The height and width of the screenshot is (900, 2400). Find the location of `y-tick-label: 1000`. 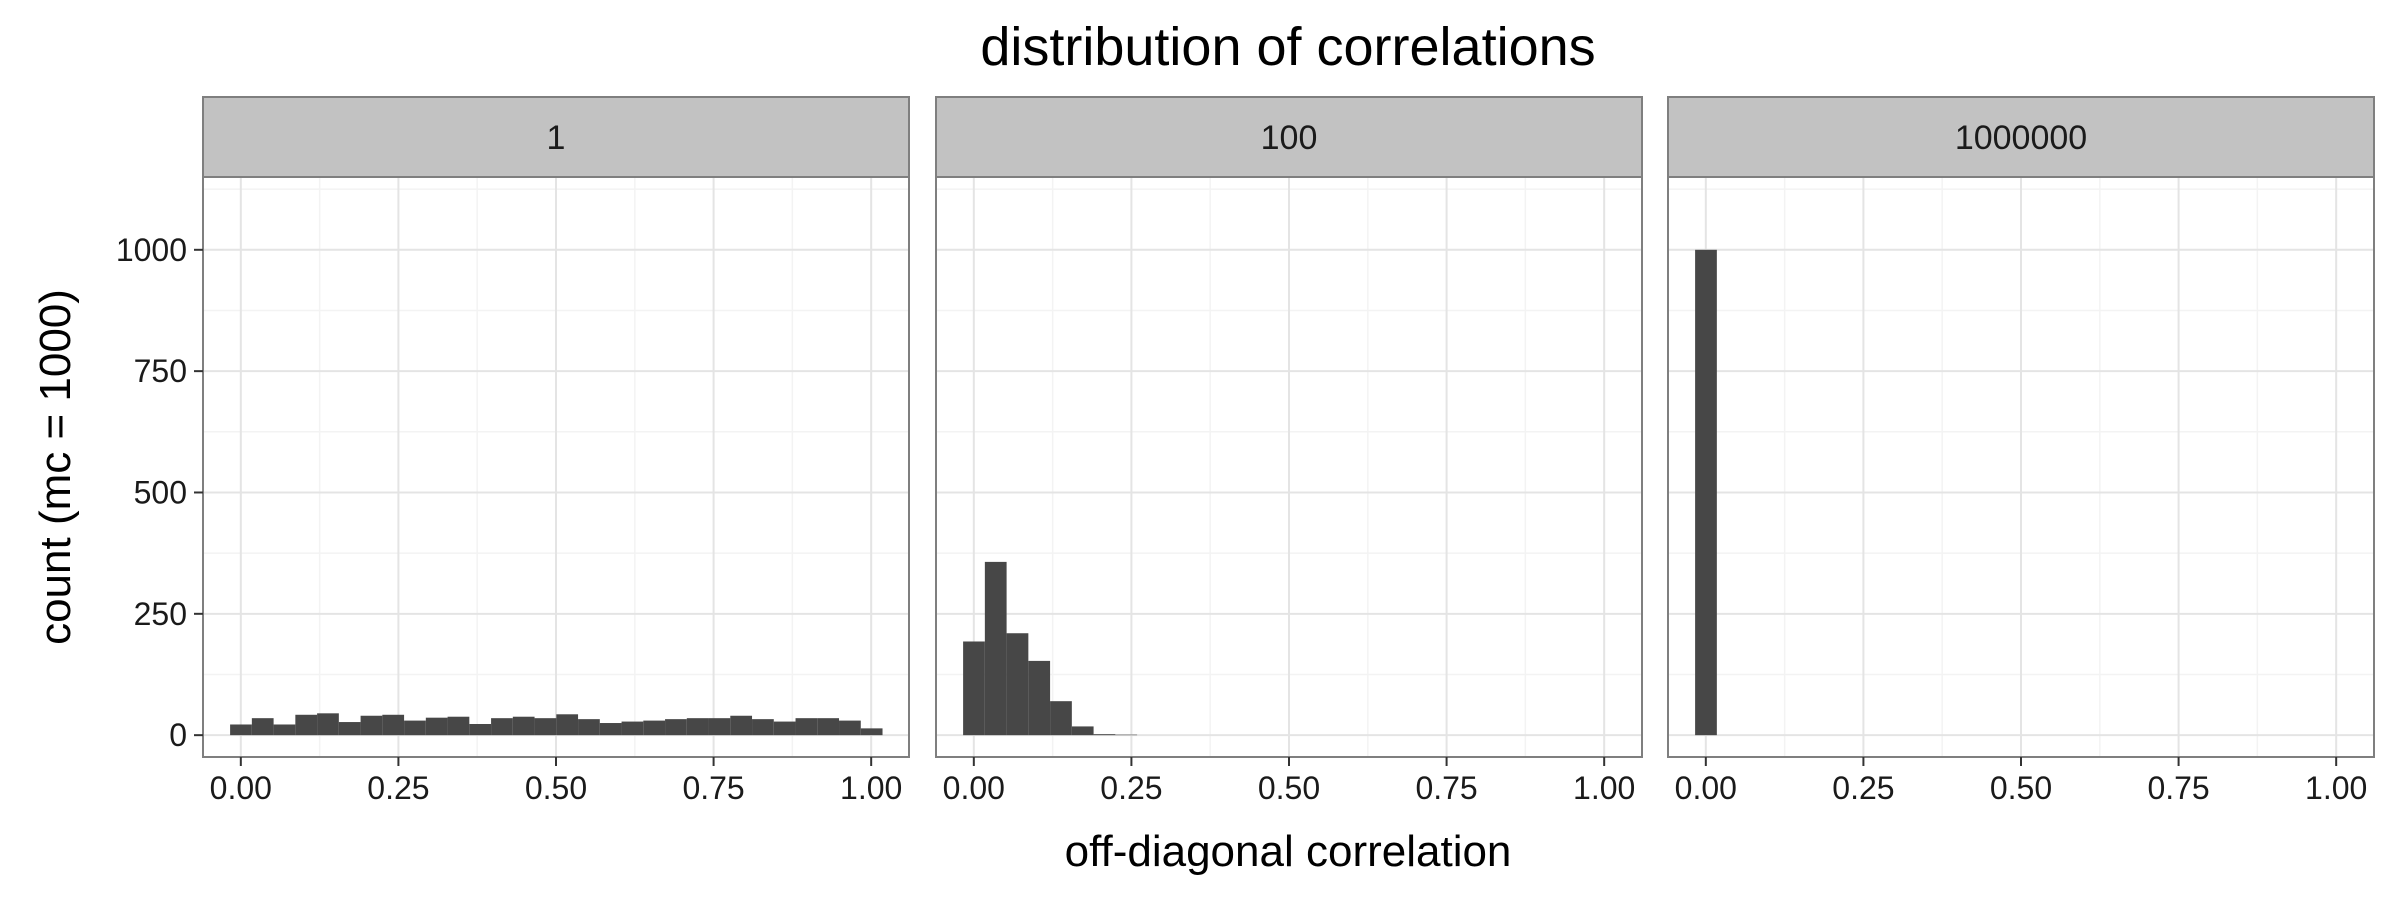

y-tick-label: 1000 is located at coordinates (151, 250).